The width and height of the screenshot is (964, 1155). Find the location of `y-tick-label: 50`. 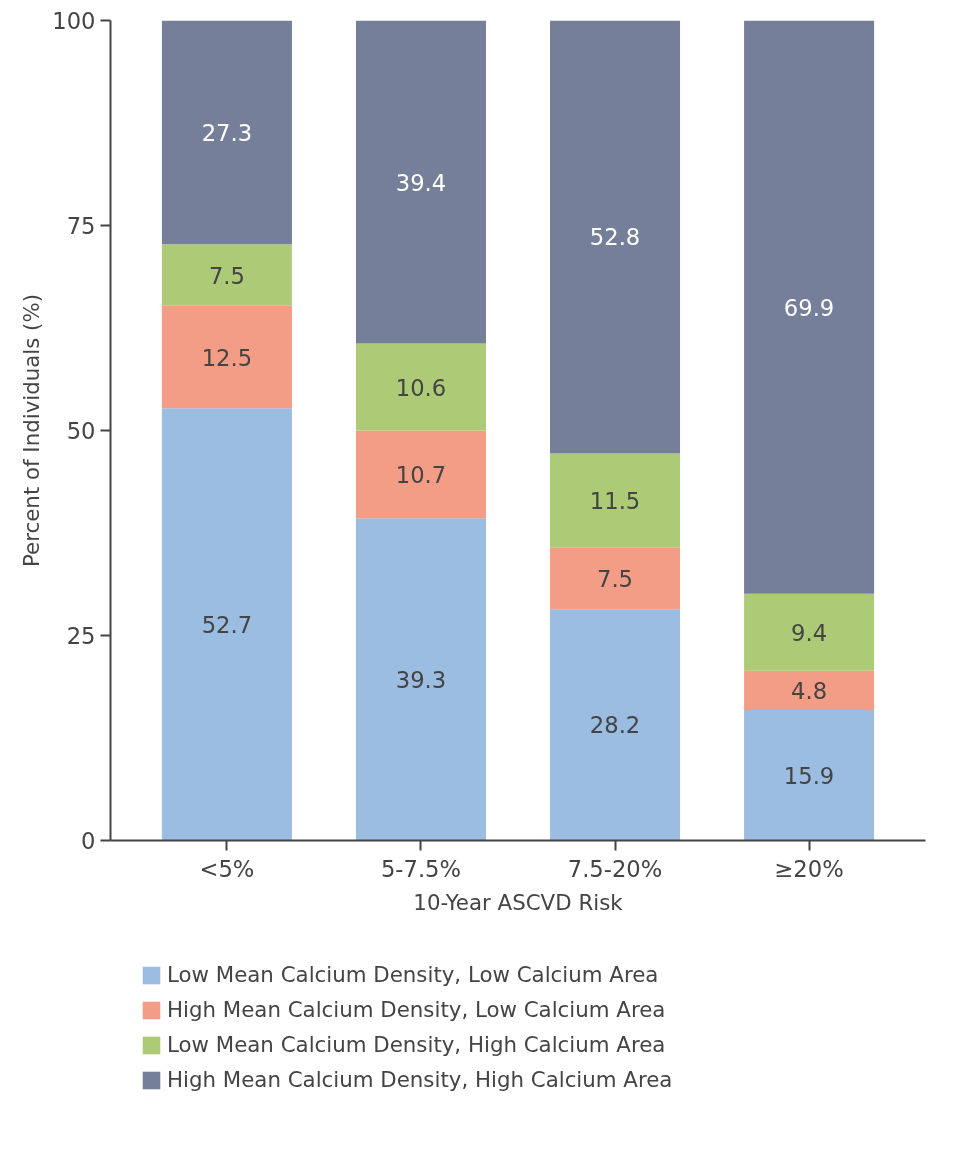

y-tick-label: 50 is located at coordinates (81, 431).